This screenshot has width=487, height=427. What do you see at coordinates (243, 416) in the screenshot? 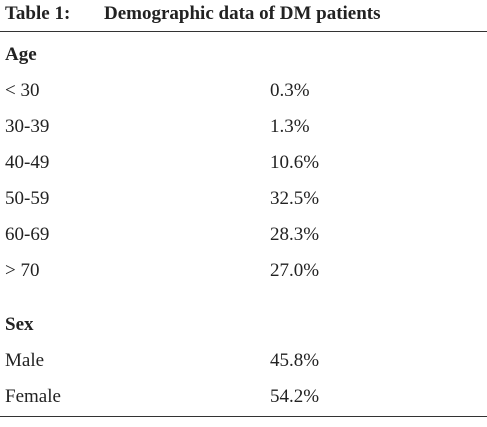
I see `bottom-rule` at bounding box center [243, 416].